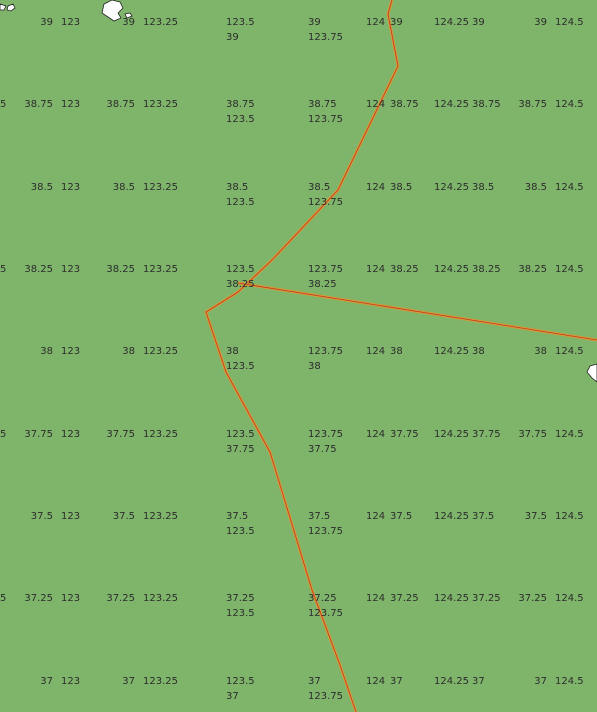  What do you see at coordinates (38, 434) in the screenshot?
I see `grid-label: 37.75` at bounding box center [38, 434].